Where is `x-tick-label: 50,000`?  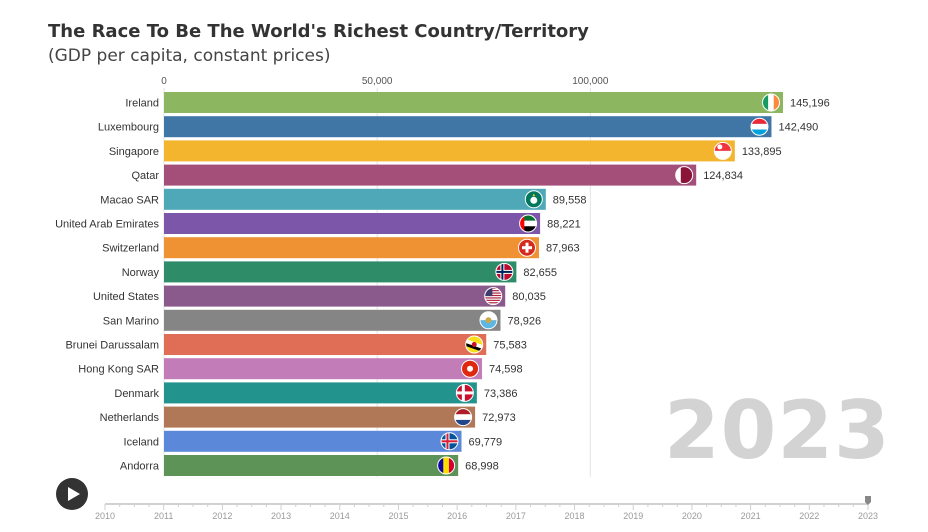 x-tick-label: 50,000 is located at coordinates (377, 81).